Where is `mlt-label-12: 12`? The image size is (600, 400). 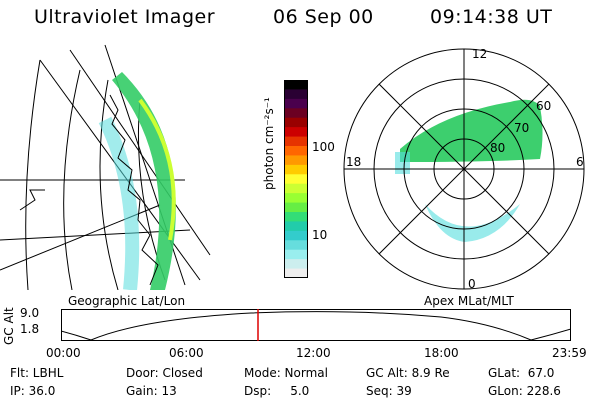 mlt-label-12: 12 is located at coordinates (479, 54).